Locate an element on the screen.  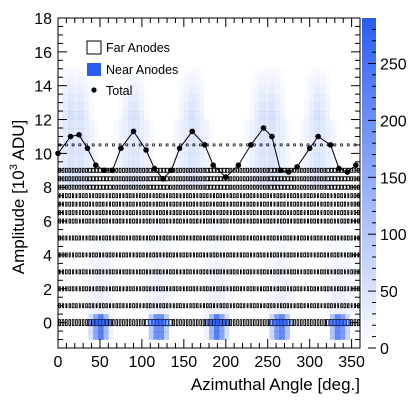
y-axis-title-main: Amplitude [10 is located at coordinates (18, 222).